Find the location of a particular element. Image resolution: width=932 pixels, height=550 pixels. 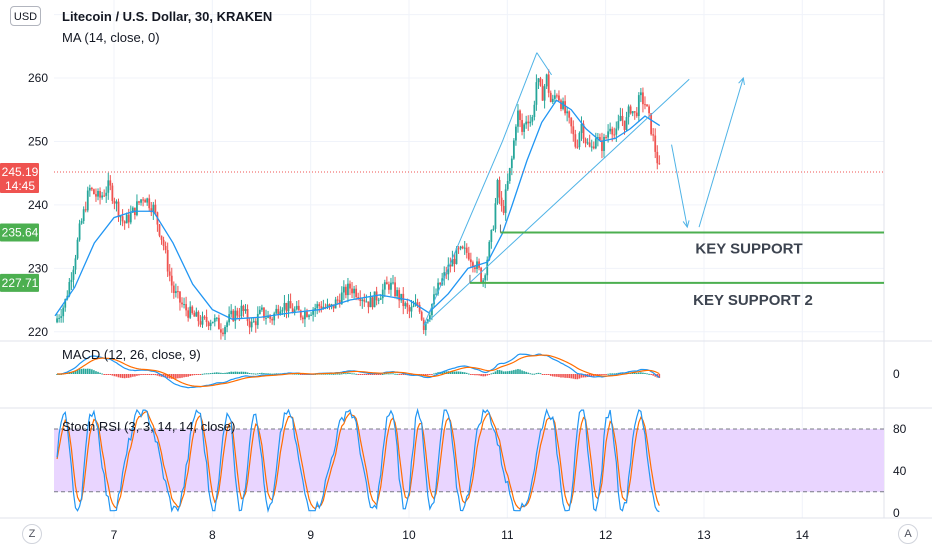

macd-legend: MACD (12, 26, close, 9) is located at coordinates (131, 354).